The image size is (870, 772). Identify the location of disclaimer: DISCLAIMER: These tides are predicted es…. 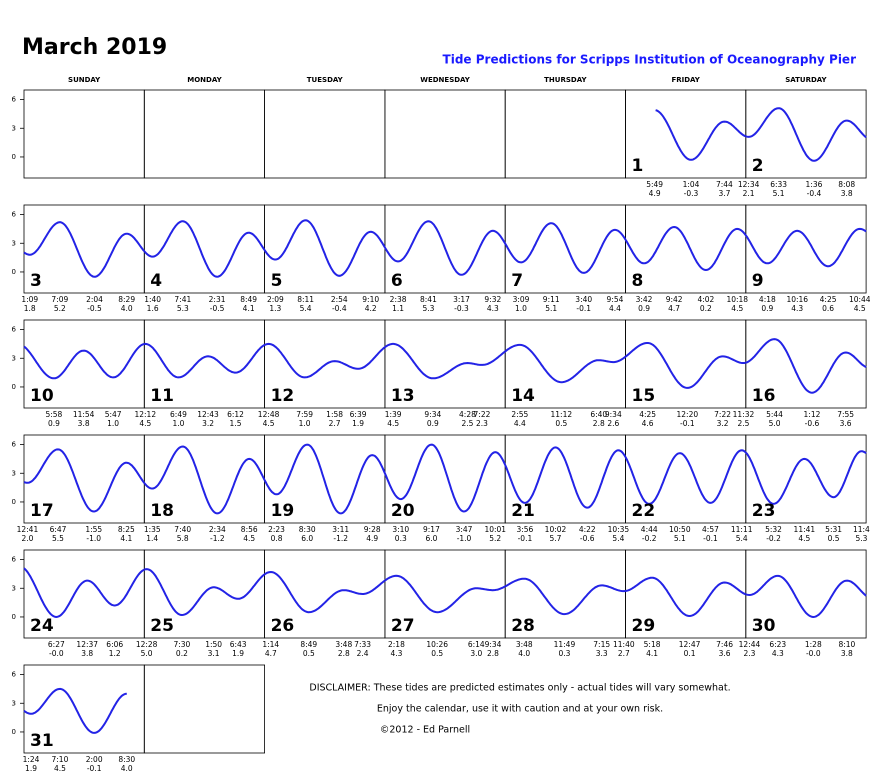
(519, 688).